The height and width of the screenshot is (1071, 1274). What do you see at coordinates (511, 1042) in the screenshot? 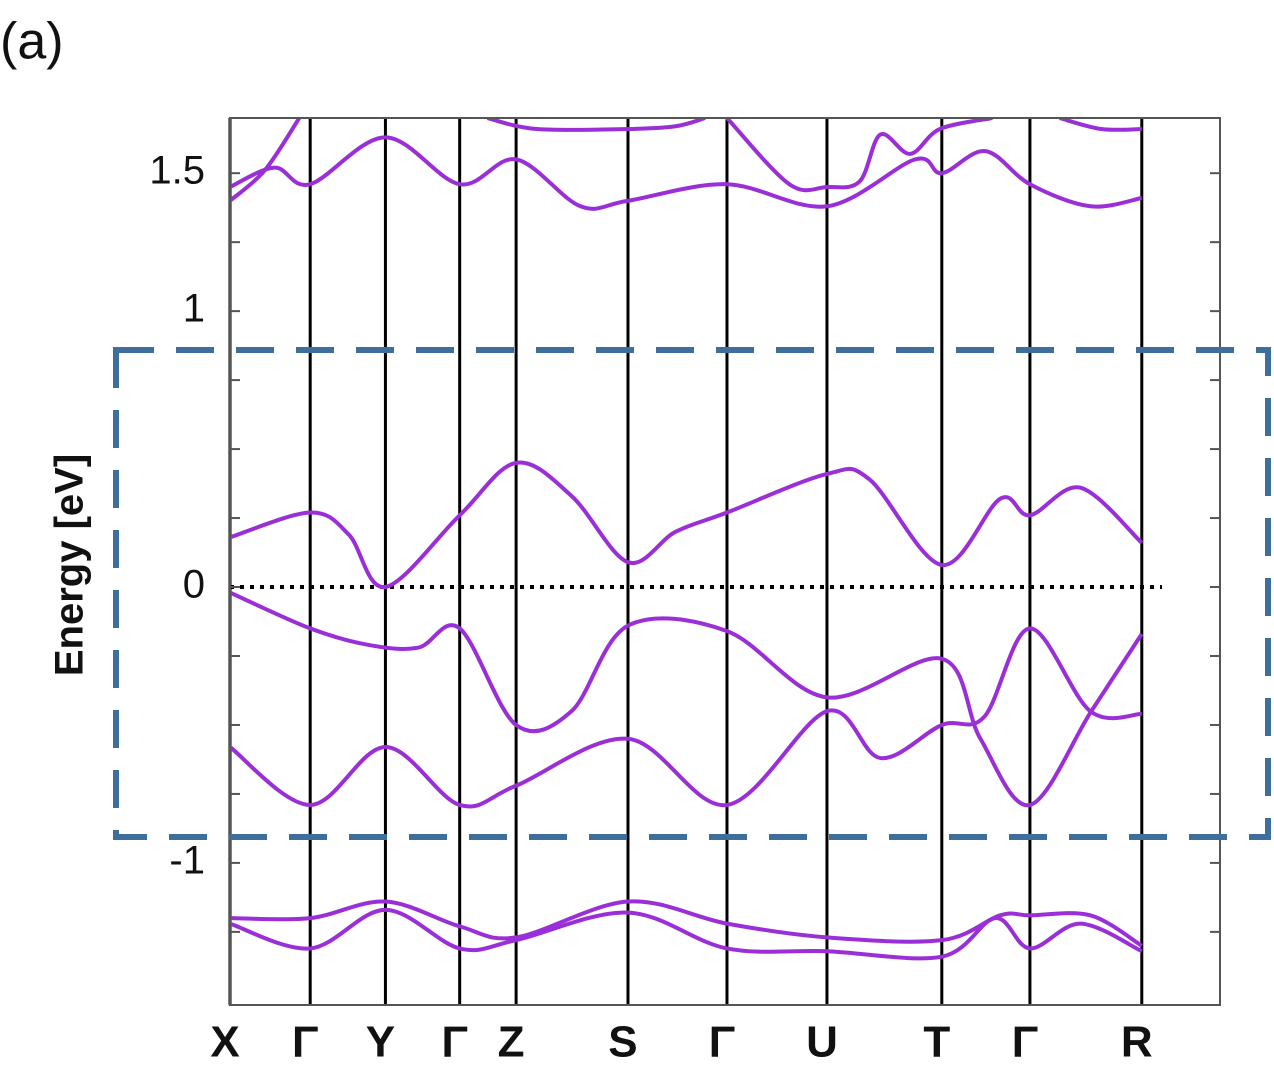
I see `x-tick-label: Z` at bounding box center [511, 1042].